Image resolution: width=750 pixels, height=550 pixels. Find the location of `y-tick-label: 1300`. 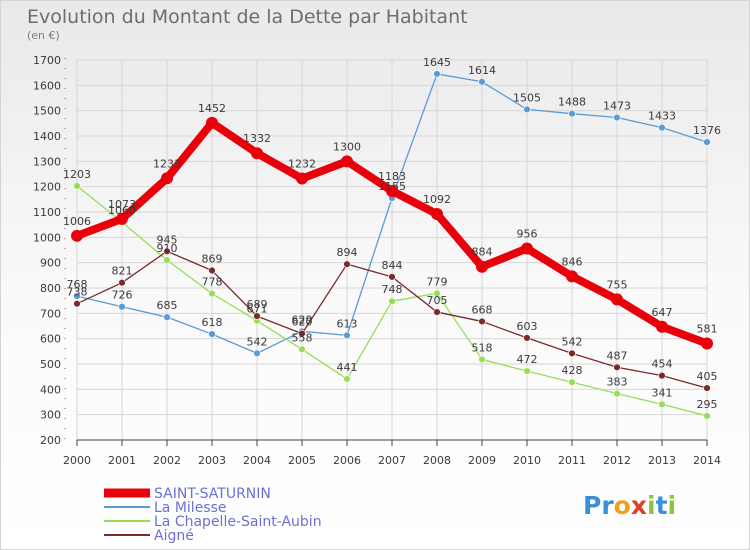

y-tick-label: 1300 is located at coordinates (47, 161).